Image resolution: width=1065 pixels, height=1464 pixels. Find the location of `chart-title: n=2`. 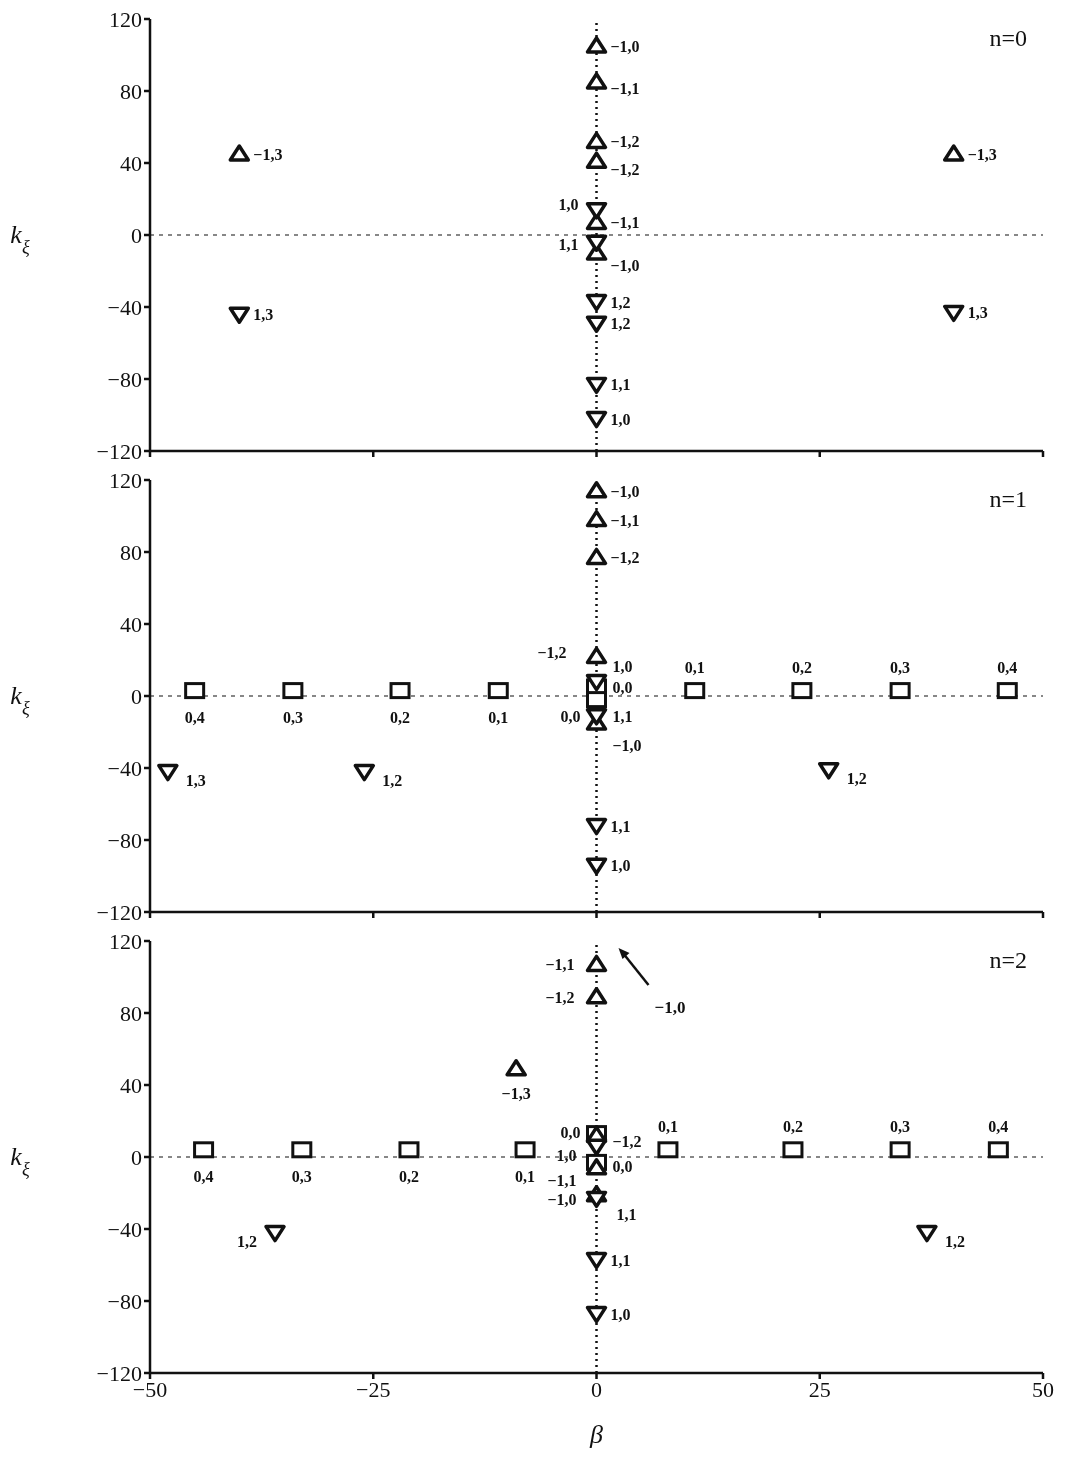

chart-title: n=2 is located at coordinates (1008, 960).